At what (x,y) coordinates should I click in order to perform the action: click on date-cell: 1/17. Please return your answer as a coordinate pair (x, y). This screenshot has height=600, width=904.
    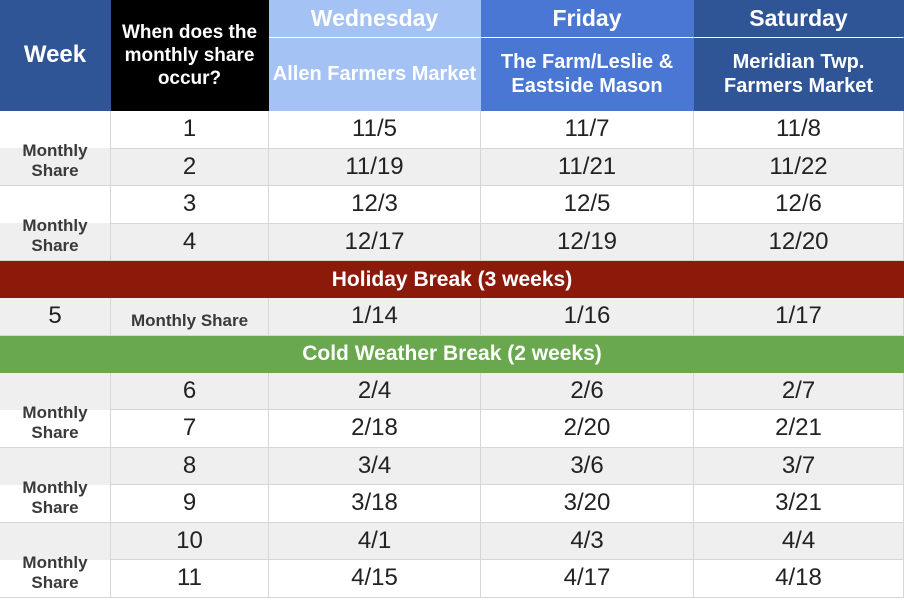
    Looking at the image, I should click on (799, 317).